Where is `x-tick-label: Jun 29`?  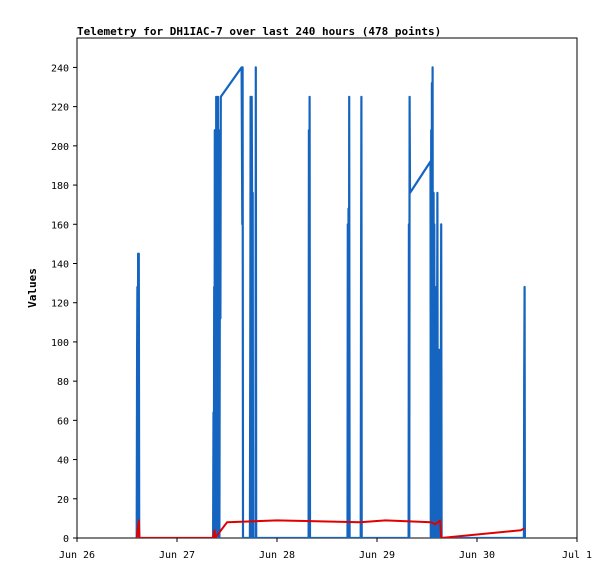 x-tick-label: Jun 29 is located at coordinates (377, 555).